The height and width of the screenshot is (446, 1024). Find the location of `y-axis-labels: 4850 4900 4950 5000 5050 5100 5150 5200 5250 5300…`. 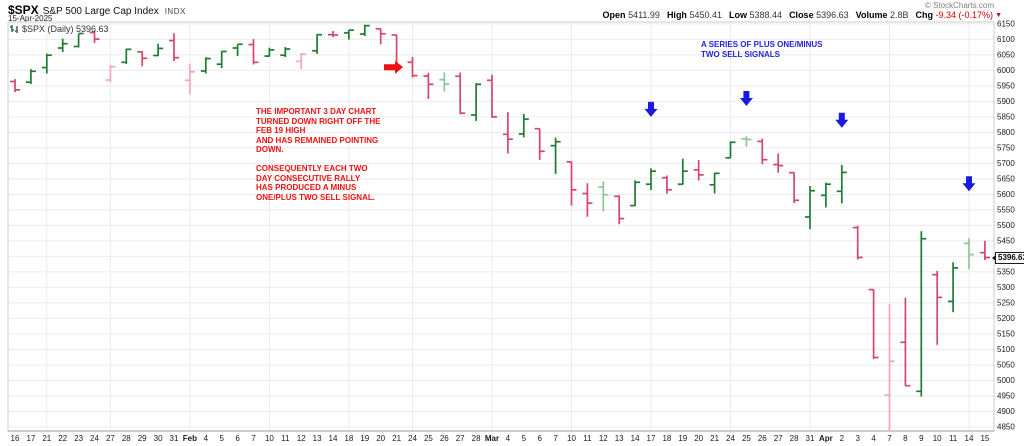

y-axis-labels: 4850 4900 4950 5000 5050 5100 5150 5200 5250 5300… is located at coordinates (1006, 225).